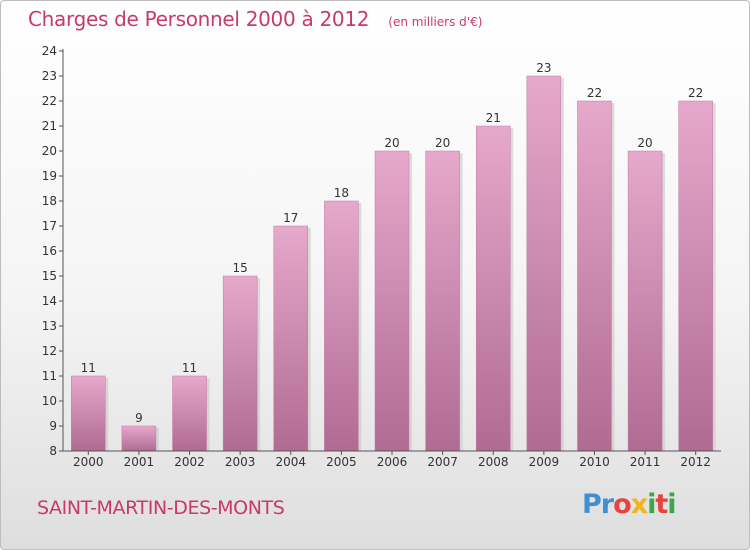 This screenshot has width=750, height=550. I want to click on bar-2009, so click(544, 263).